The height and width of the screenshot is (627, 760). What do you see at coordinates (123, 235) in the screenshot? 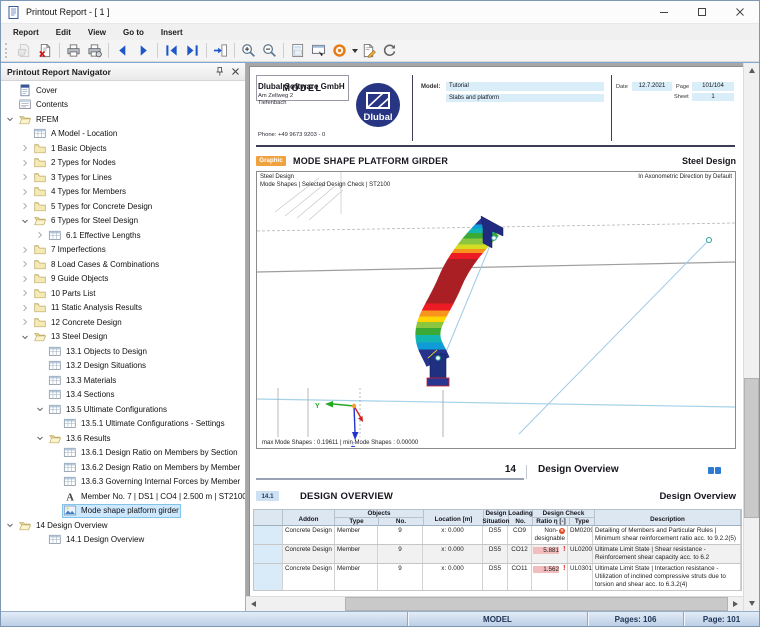
I see `tree-item-6-1-effective-lengths: 6.1 Effective Lengths` at bounding box center [123, 235].